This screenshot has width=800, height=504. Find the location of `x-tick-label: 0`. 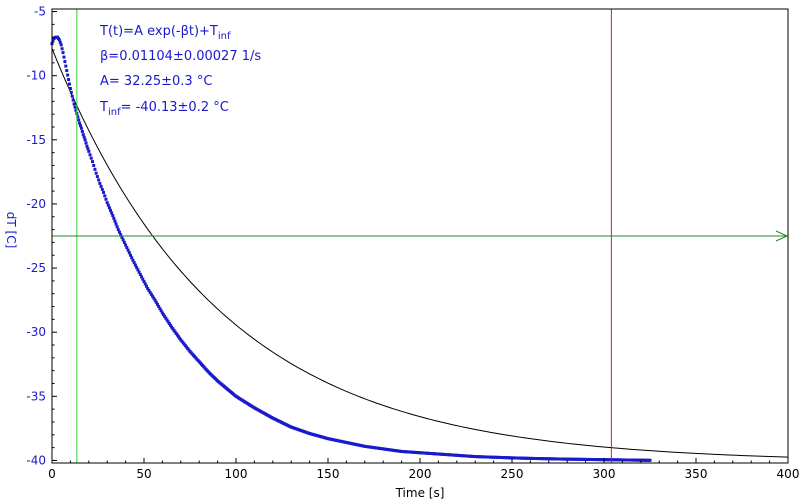

x-tick-label: 0 is located at coordinates (52, 474).